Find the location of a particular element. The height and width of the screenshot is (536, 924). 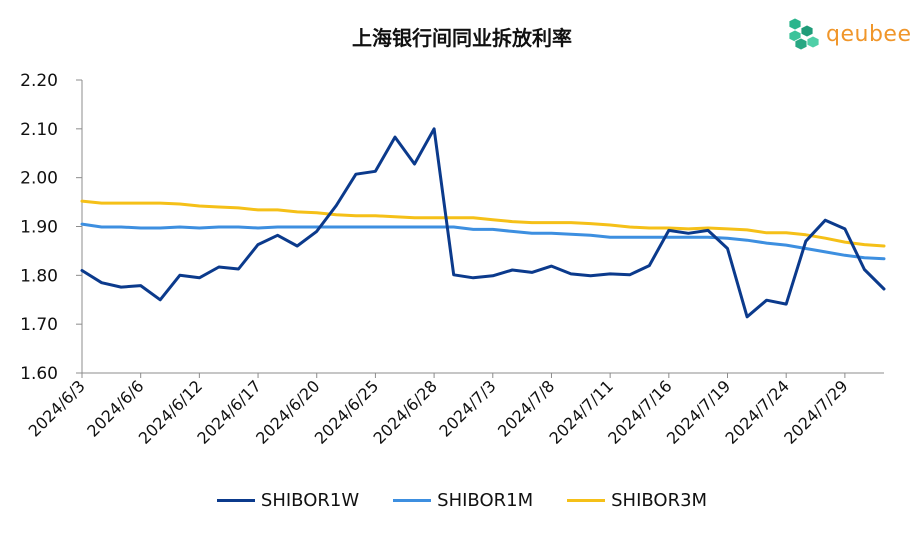

legend-label: SHIBOR1W is located at coordinates (310, 500).